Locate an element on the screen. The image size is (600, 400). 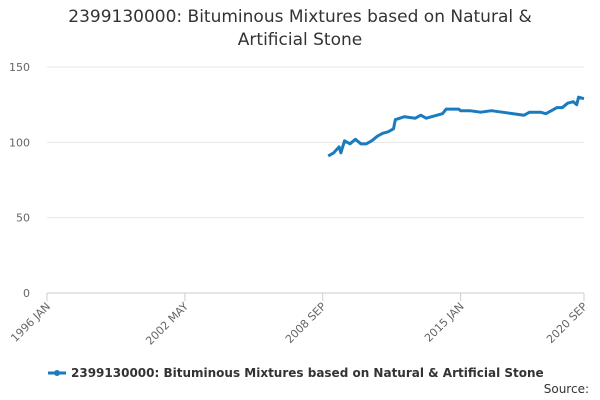
y-tick-label: 50 is located at coordinates (23, 218).